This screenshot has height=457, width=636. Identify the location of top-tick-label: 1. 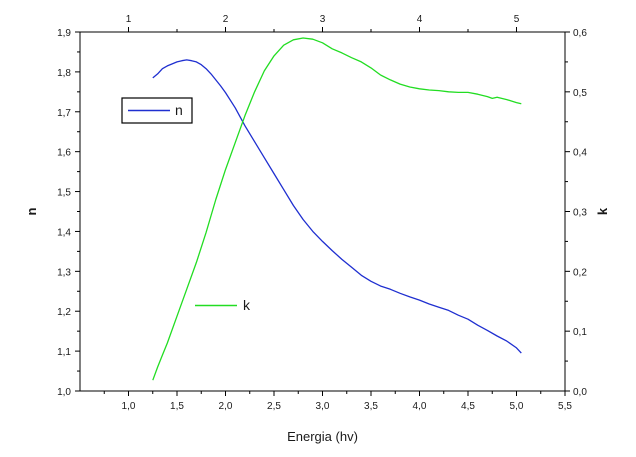
(129, 19).